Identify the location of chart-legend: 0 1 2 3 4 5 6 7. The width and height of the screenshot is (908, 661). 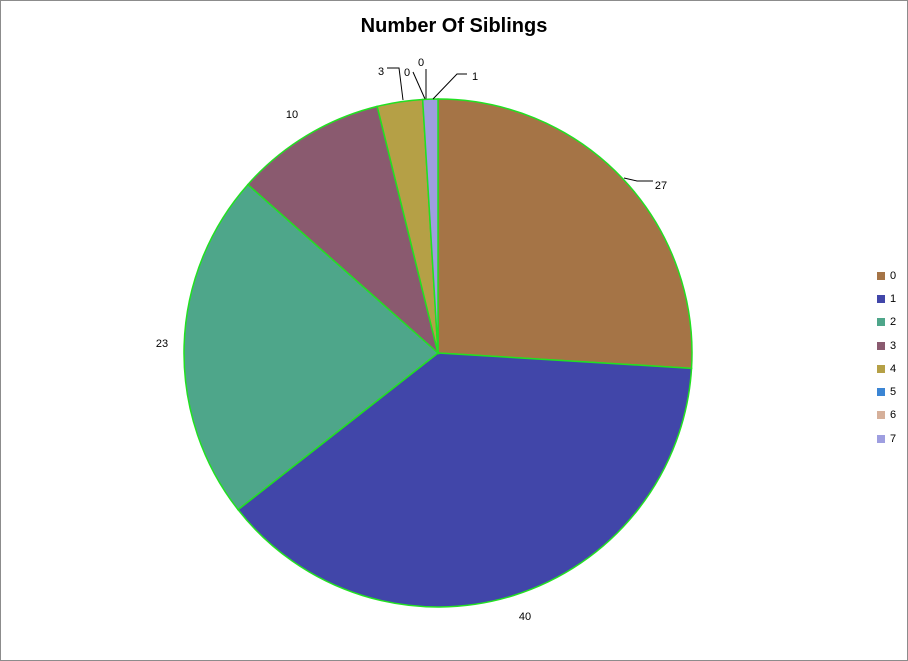
(886, 357).